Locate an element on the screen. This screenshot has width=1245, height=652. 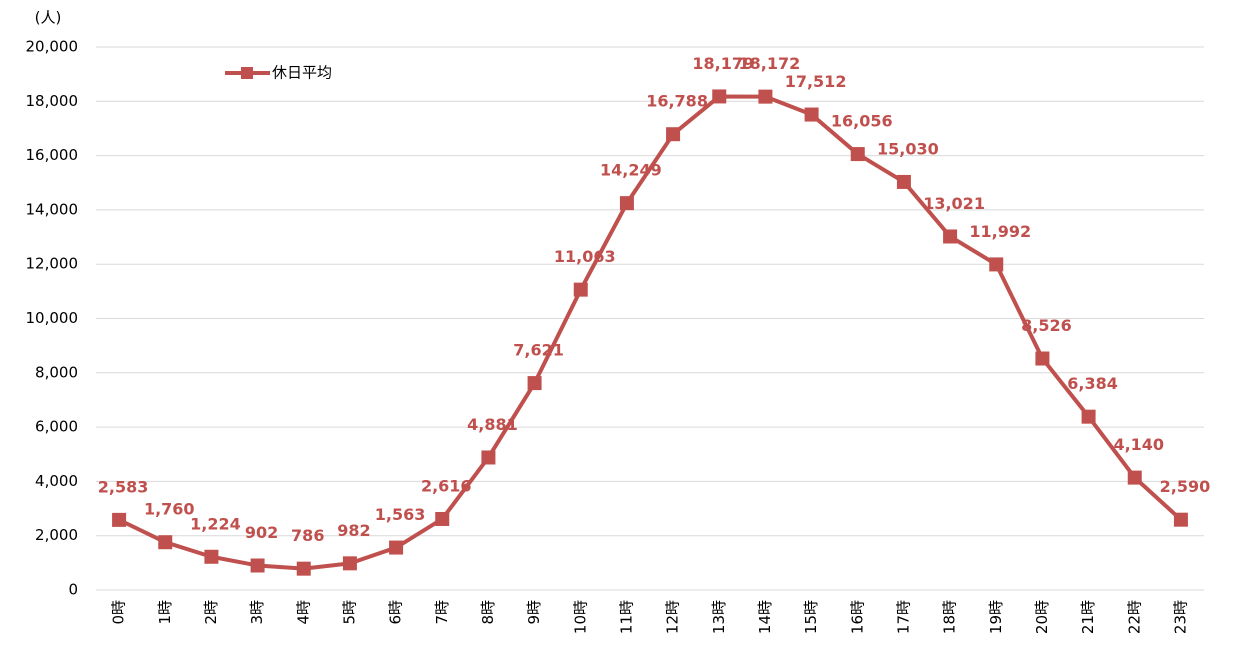
y-tick-label: 8,000 is located at coordinates (56, 372).